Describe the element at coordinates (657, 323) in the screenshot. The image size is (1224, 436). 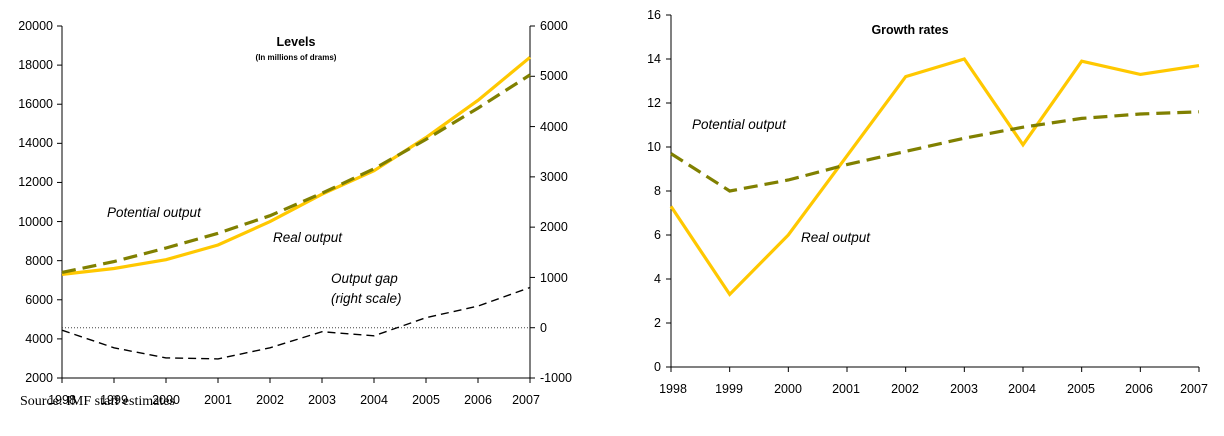
I see `growth-y-tick: 2` at that location.